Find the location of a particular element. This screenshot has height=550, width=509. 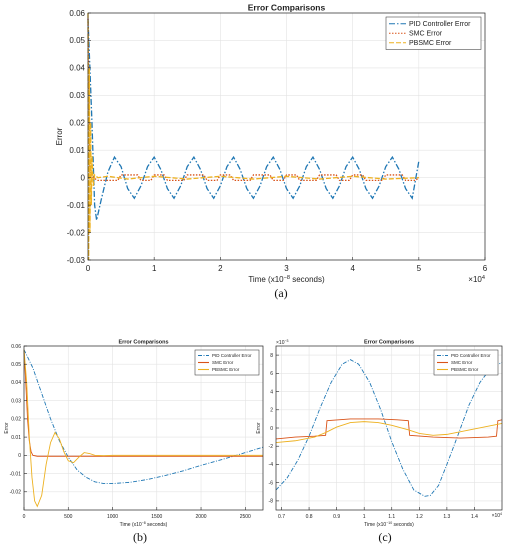

x-tick-label: 2500 is located at coordinates (245, 517).